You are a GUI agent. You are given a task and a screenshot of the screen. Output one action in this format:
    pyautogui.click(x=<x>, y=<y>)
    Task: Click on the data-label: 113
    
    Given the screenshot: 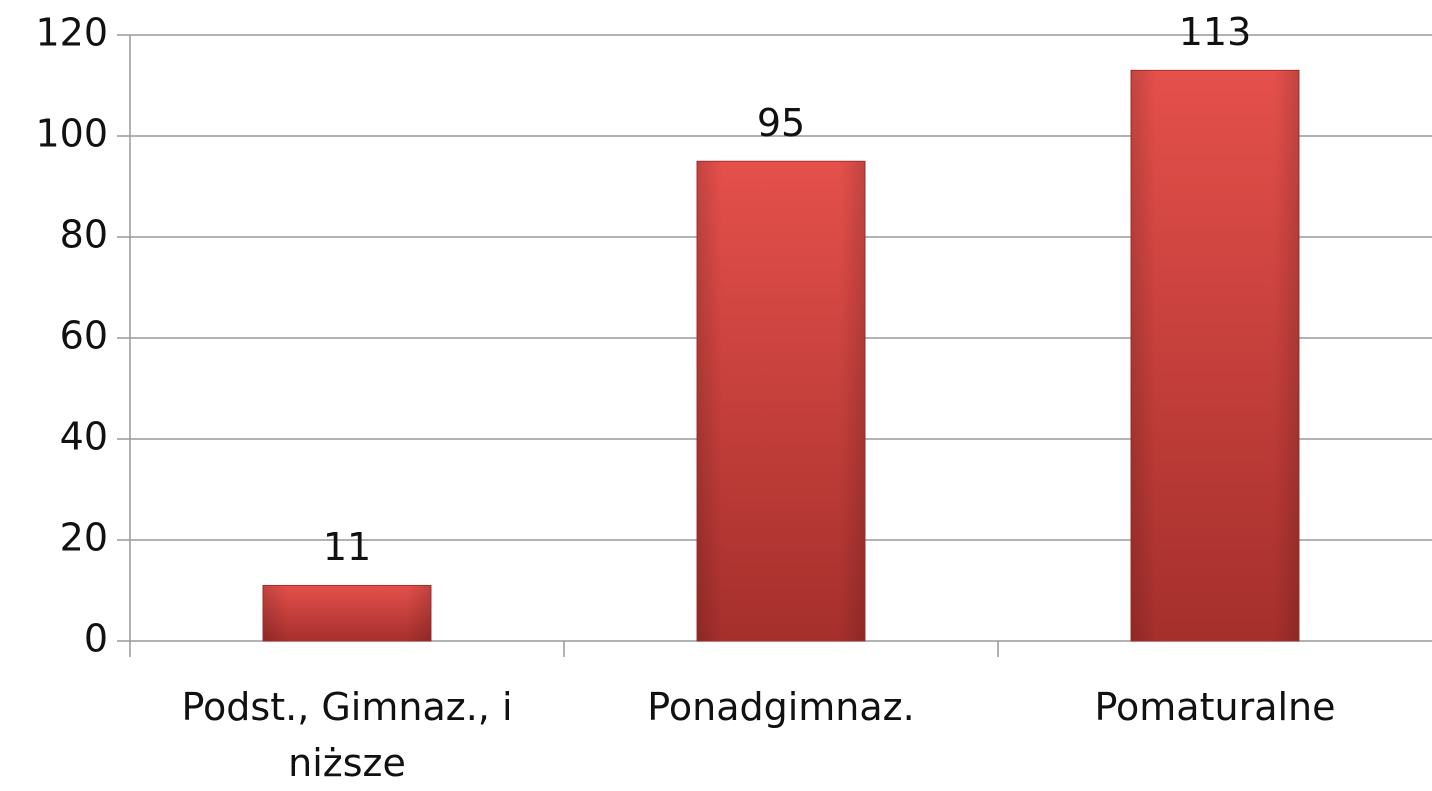 What is the action you would take?
    pyautogui.click(x=1215, y=32)
    